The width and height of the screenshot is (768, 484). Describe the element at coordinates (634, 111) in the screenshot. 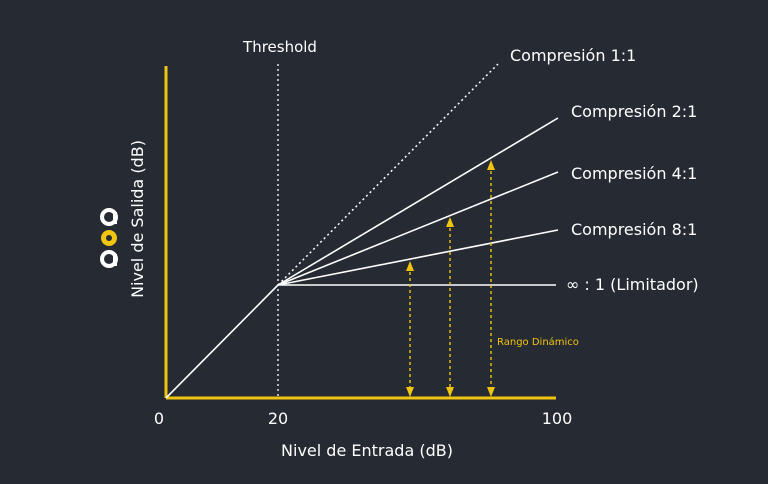

I see `curve-label-2-1: Compresión 2:1` at that location.